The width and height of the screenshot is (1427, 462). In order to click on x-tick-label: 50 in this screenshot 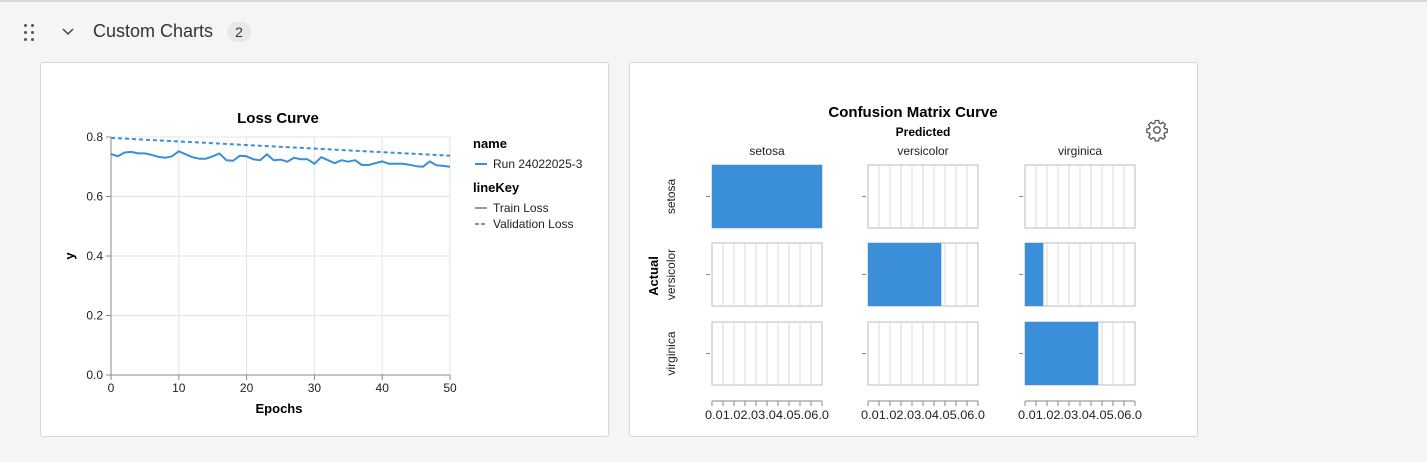, I will do `click(450, 388)`.